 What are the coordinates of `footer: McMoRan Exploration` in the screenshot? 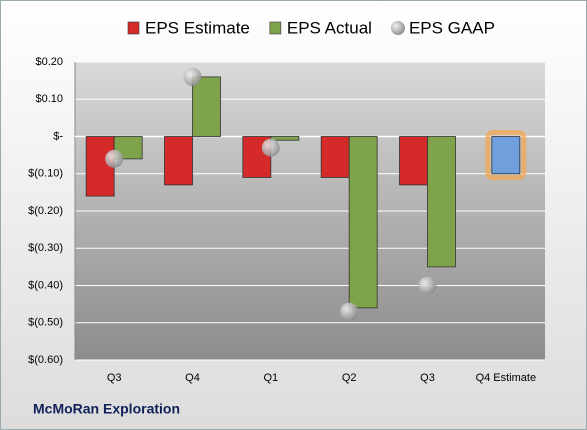 It's located at (106, 409).